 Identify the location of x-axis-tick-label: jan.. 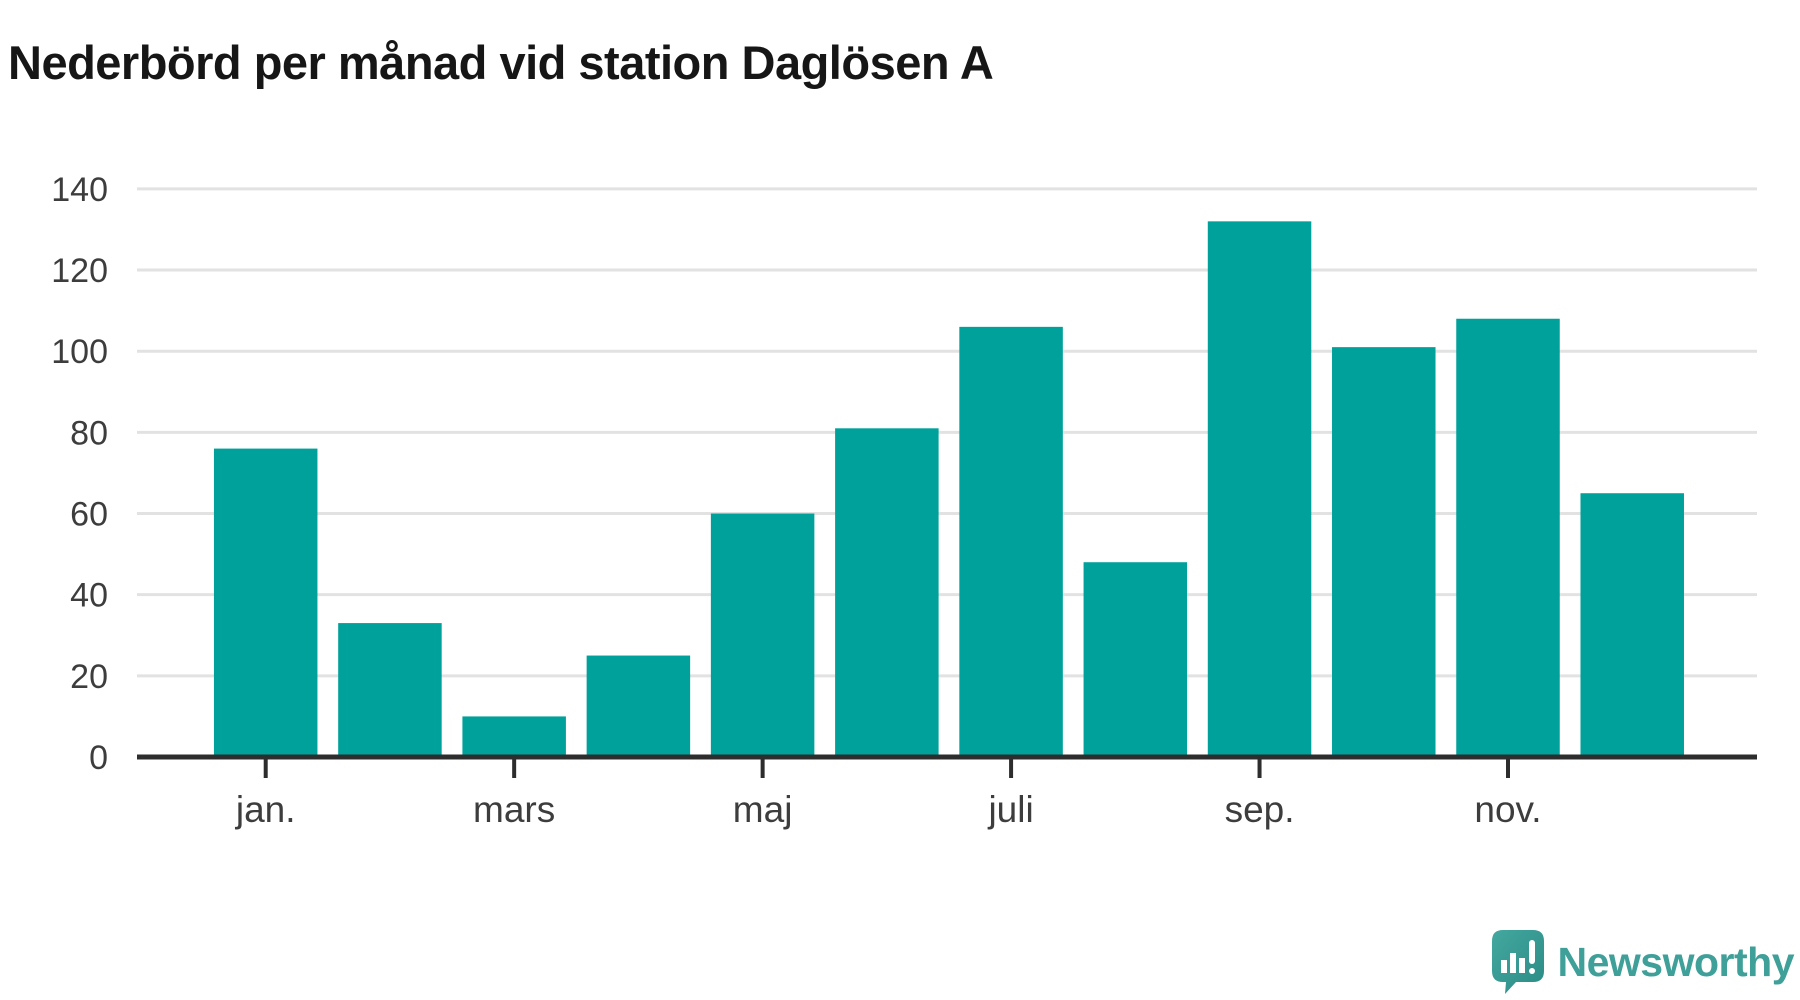
(265, 809).